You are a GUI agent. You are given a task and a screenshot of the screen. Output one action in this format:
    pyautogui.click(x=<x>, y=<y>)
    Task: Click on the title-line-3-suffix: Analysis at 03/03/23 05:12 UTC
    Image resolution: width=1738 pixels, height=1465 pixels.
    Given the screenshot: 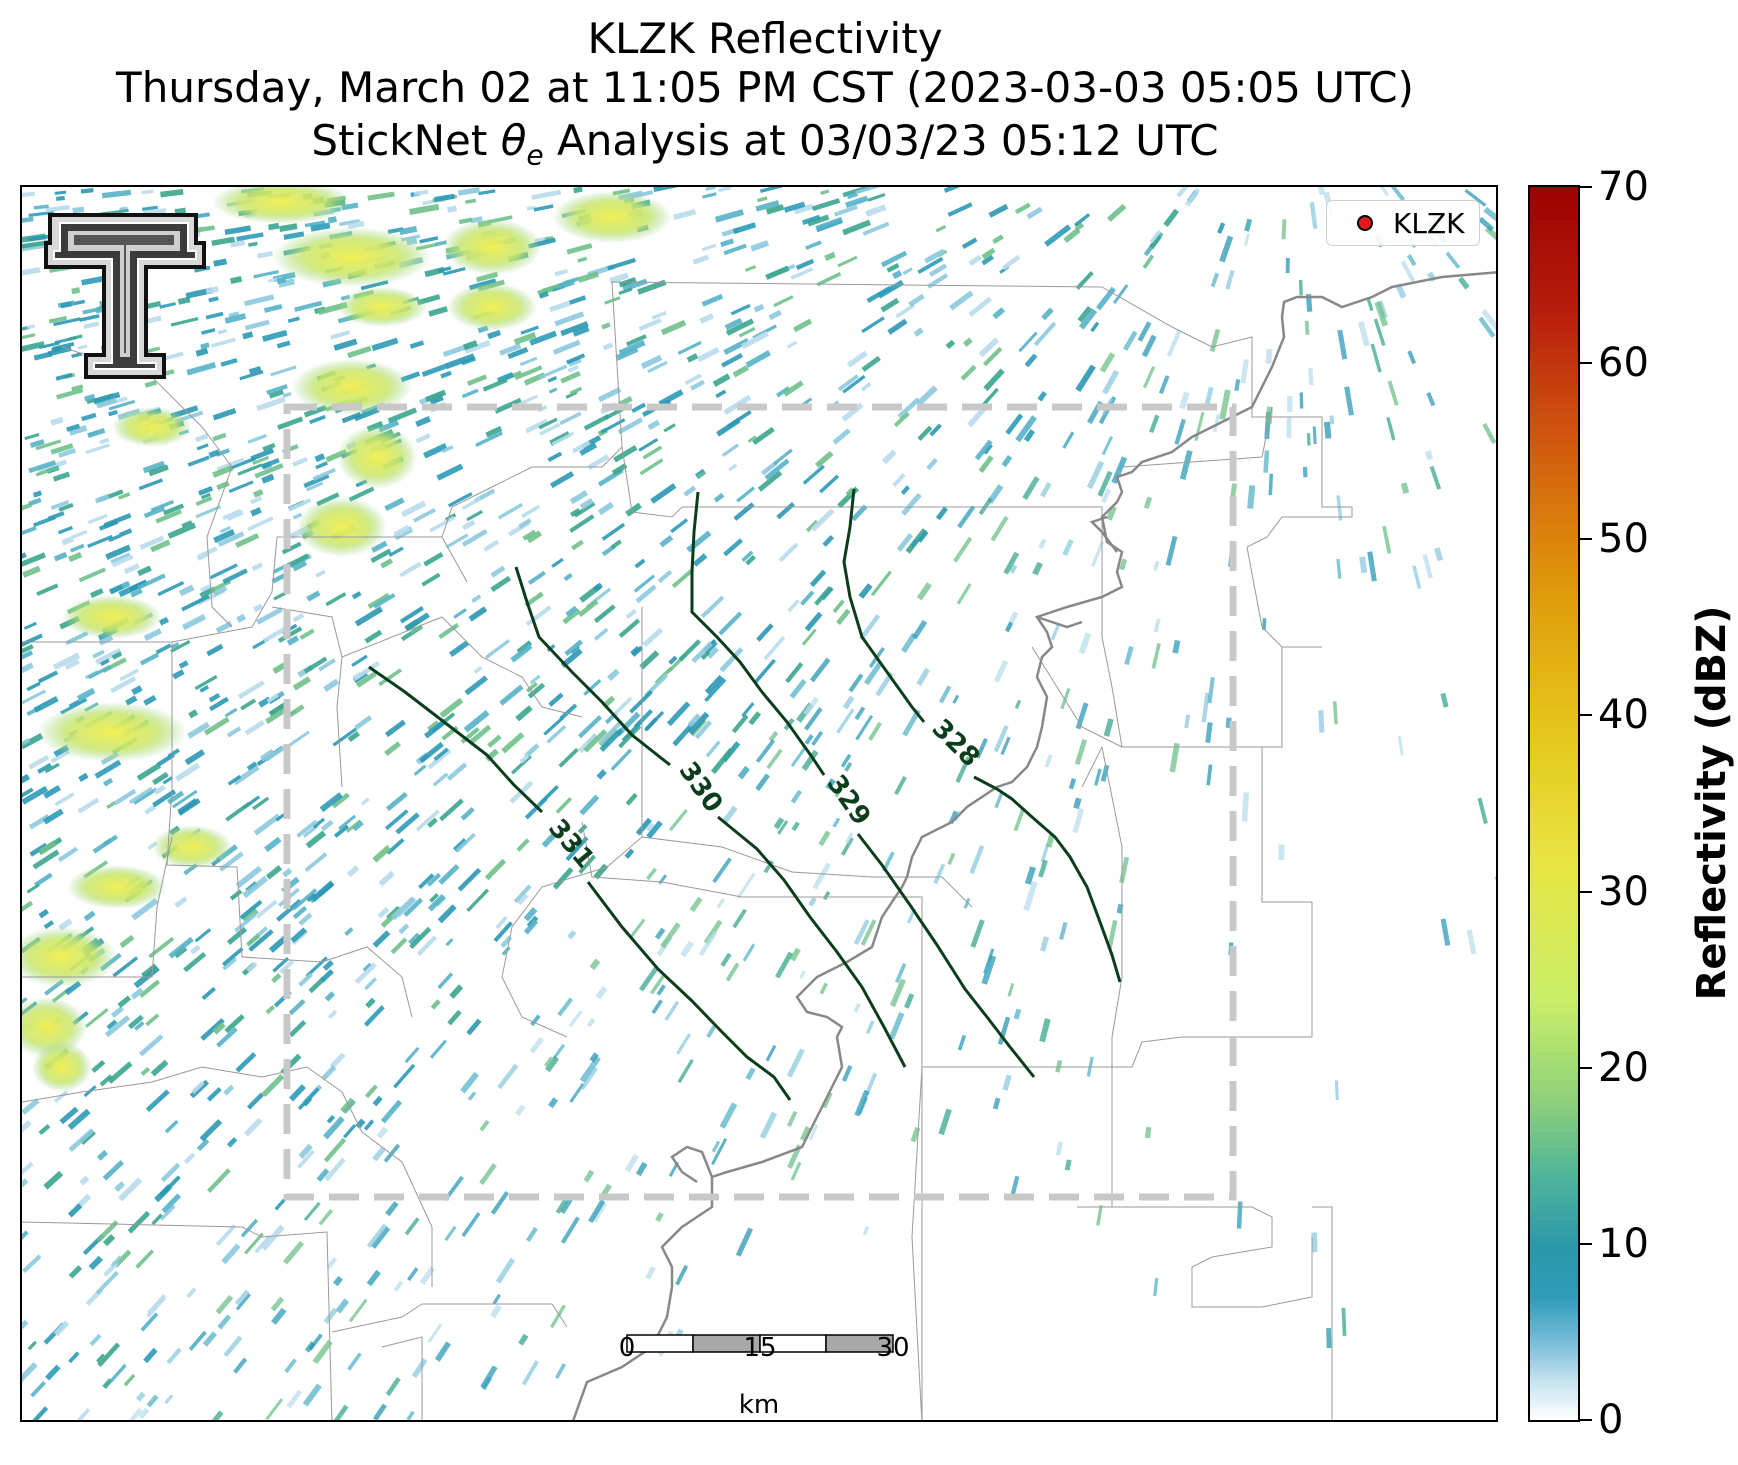 What is the action you would take?
    pyautogui.click(x=881, y=140)
    